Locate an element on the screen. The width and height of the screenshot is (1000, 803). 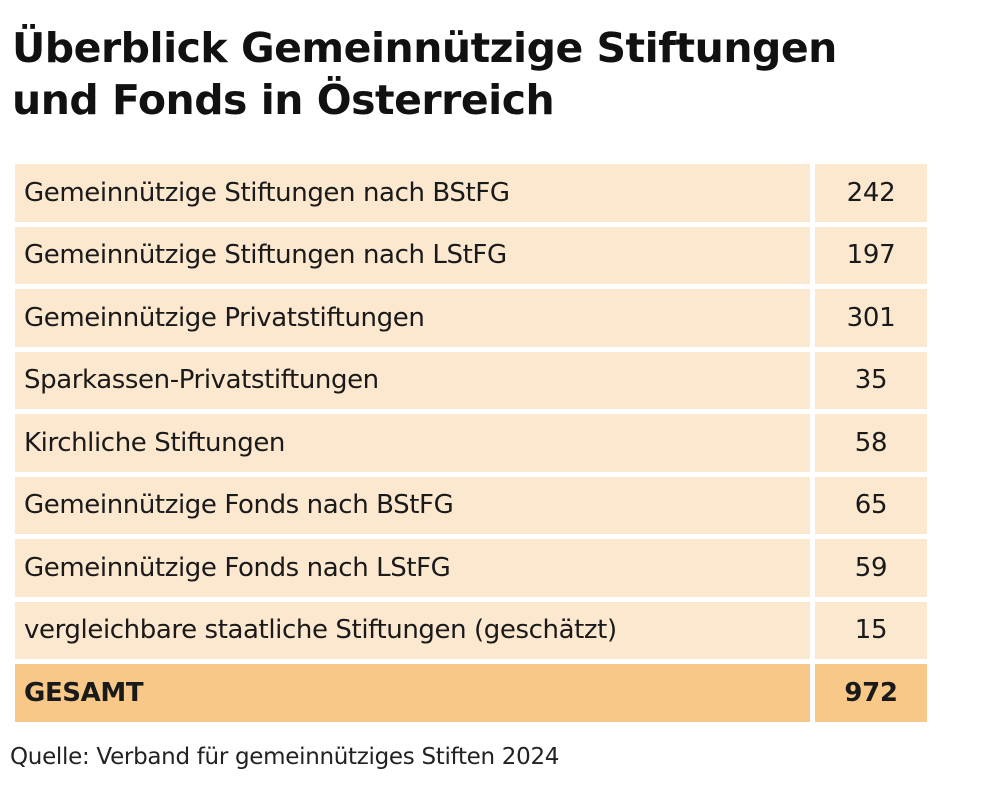
table-row: Gemeinnützige Stiftungen nach LStFG 197 is located at coordinates (471, 255).